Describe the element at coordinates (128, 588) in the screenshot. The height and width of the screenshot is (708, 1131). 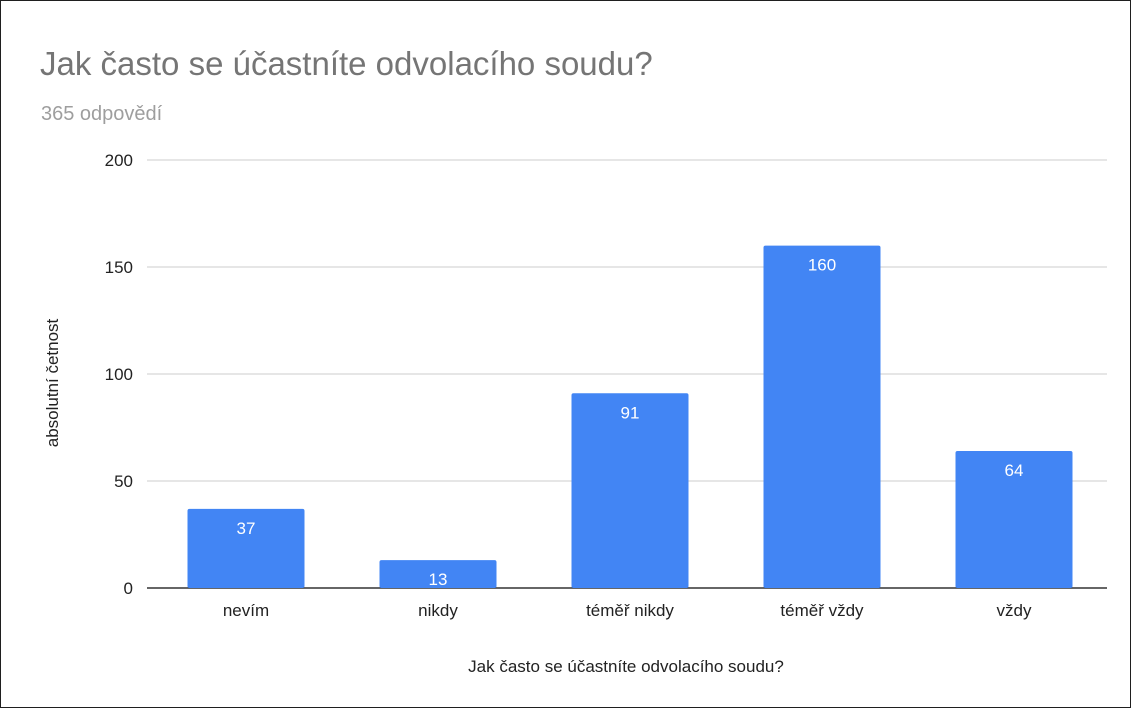
I see `y-tick-label: 0` at that location.